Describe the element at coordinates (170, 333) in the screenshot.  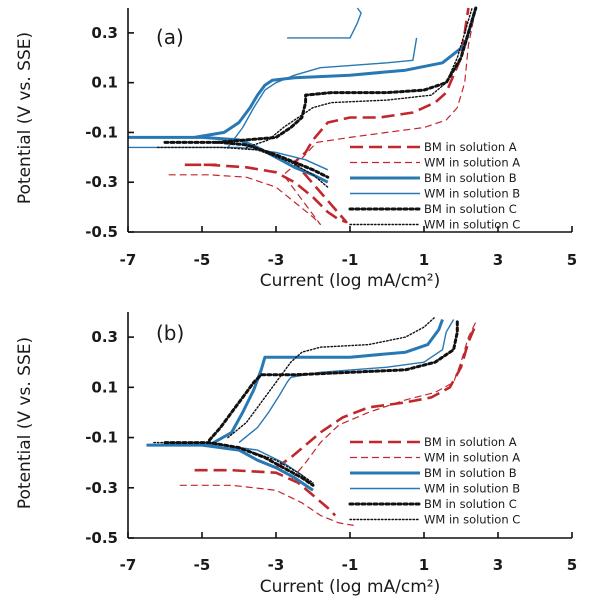
I see `panel-label: (b)` at that location.